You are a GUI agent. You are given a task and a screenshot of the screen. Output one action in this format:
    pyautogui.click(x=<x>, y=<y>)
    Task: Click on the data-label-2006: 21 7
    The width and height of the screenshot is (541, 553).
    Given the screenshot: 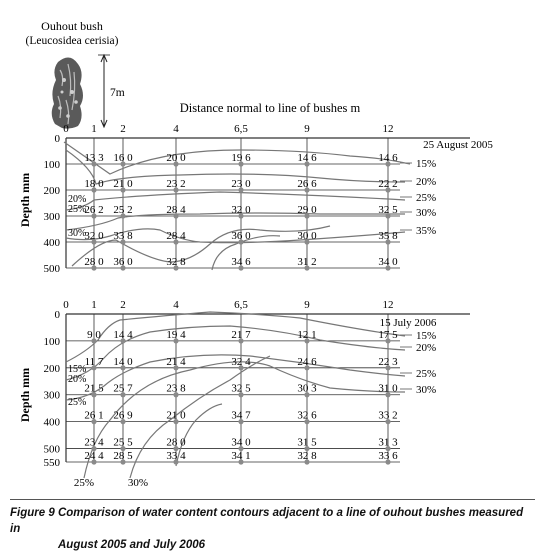 What is the action you would take?
    pyautogui.click(x=241, y=335)
    